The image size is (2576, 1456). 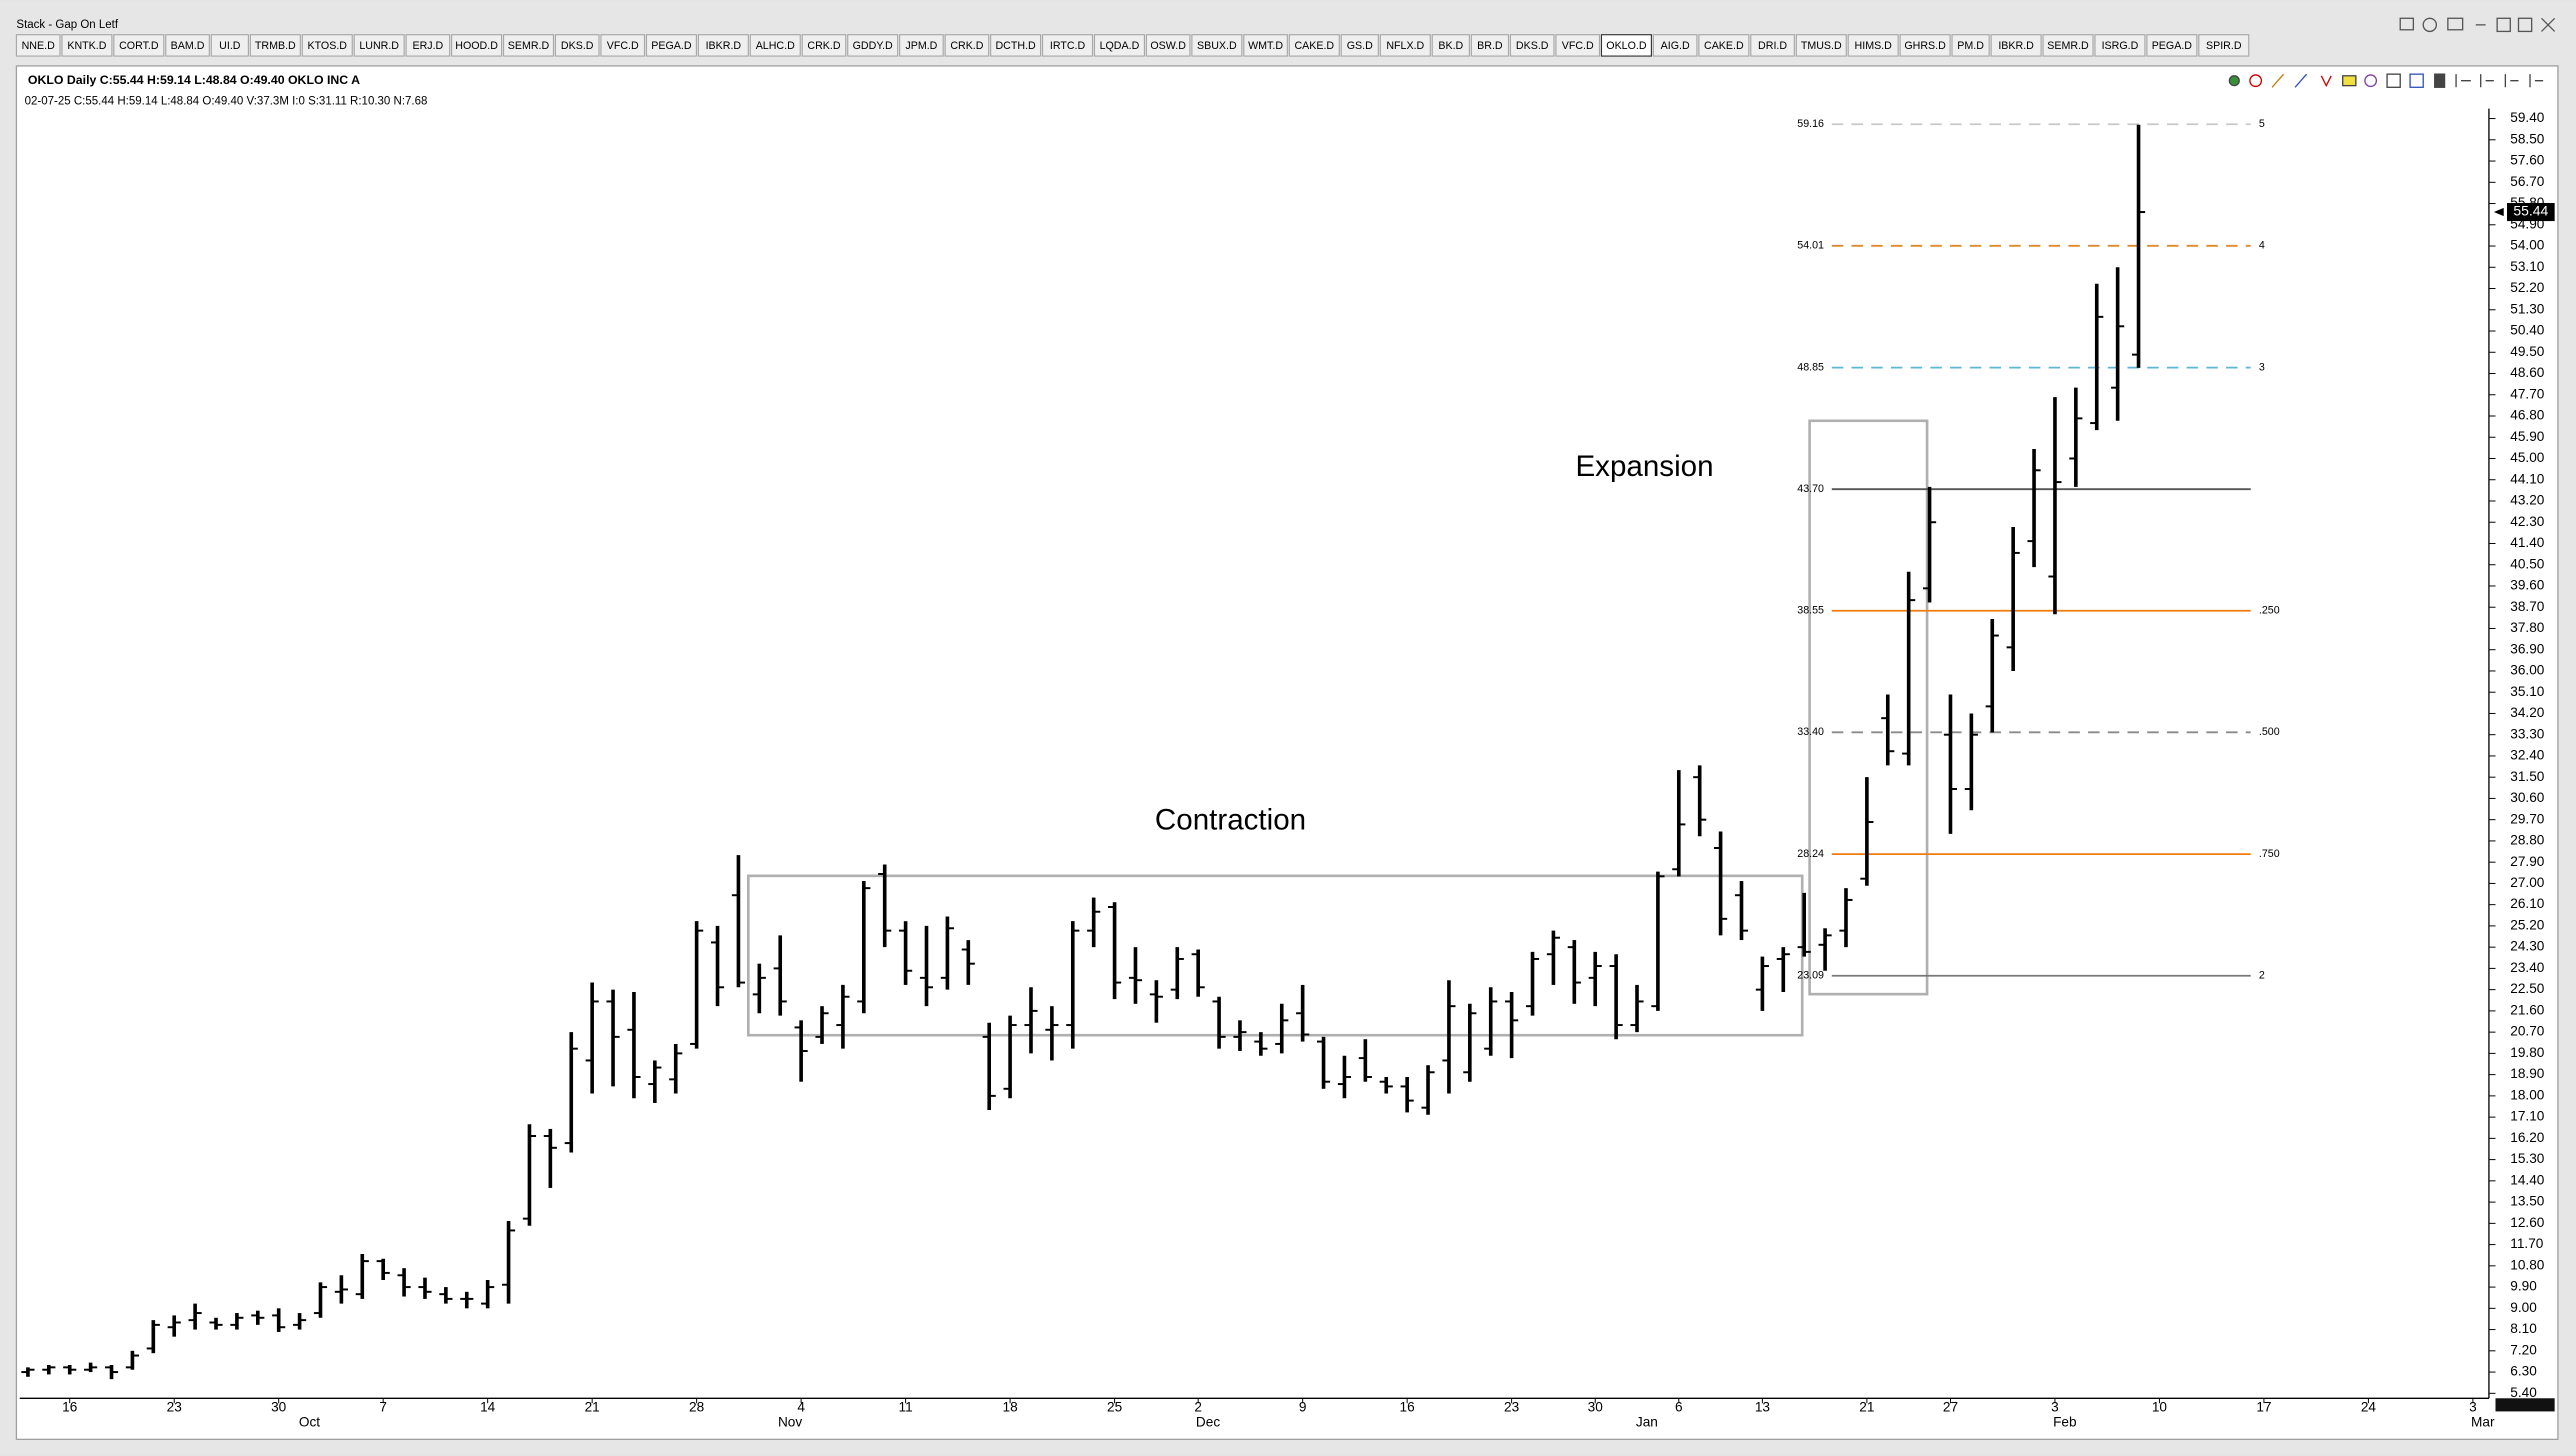 I want to click on symbol-tab-label: NFLX.D, so click(x=1405, y=46).